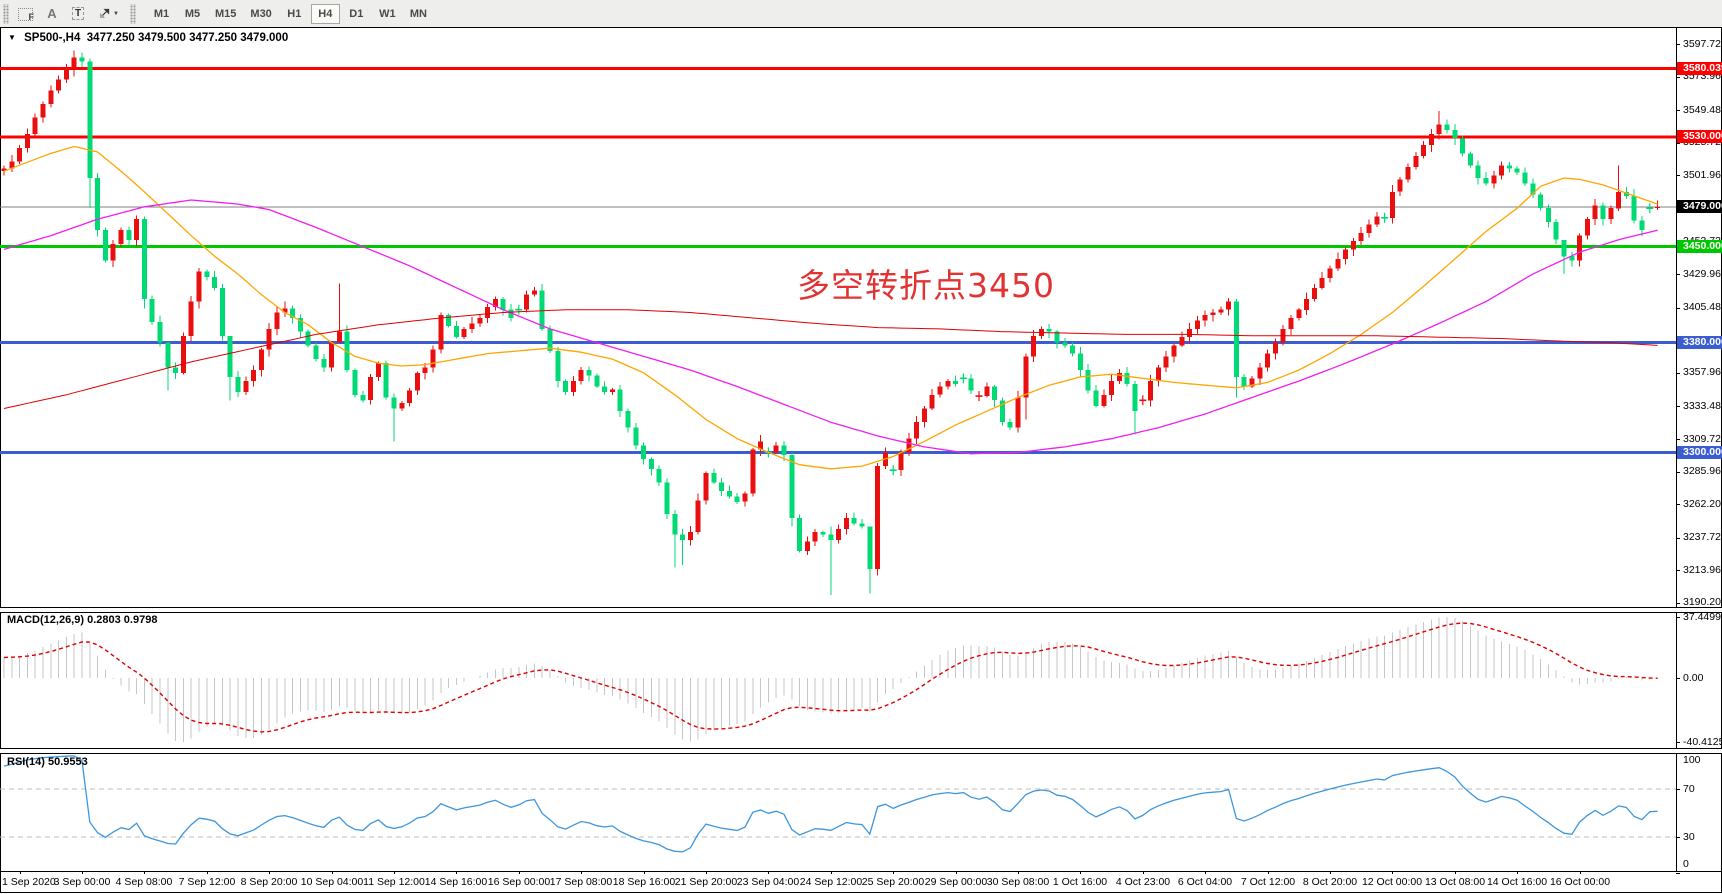  What do you see at coordinates (1702, 110) in the screenshot?
I see `price-tick-label: 3549.480` at bounding box center [1702, 110].